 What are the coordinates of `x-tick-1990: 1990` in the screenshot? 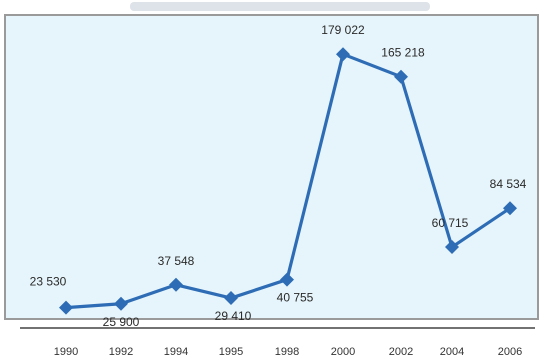 It's located at (66, 352).